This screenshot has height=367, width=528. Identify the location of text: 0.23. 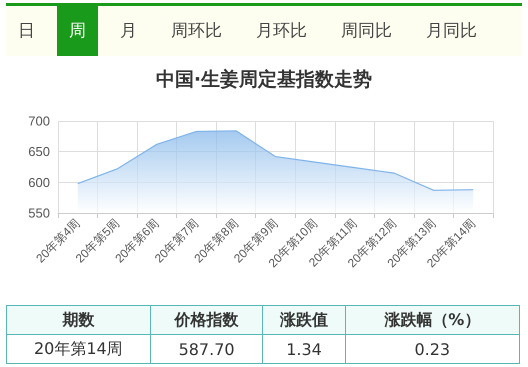
(432, 349).